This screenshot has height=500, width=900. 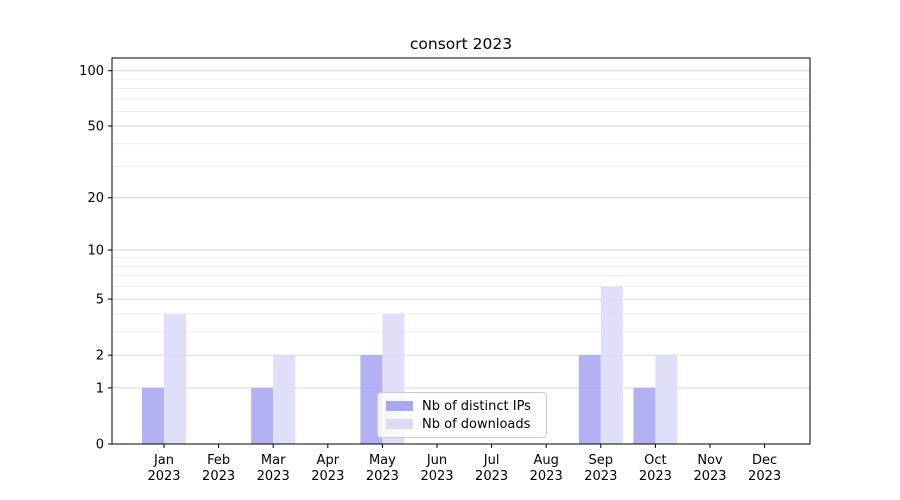 What do you see at coordinates (436, 460) in the screenshot?
I see `x-tick-label-month: Jun` at bounding box center [436, 460].